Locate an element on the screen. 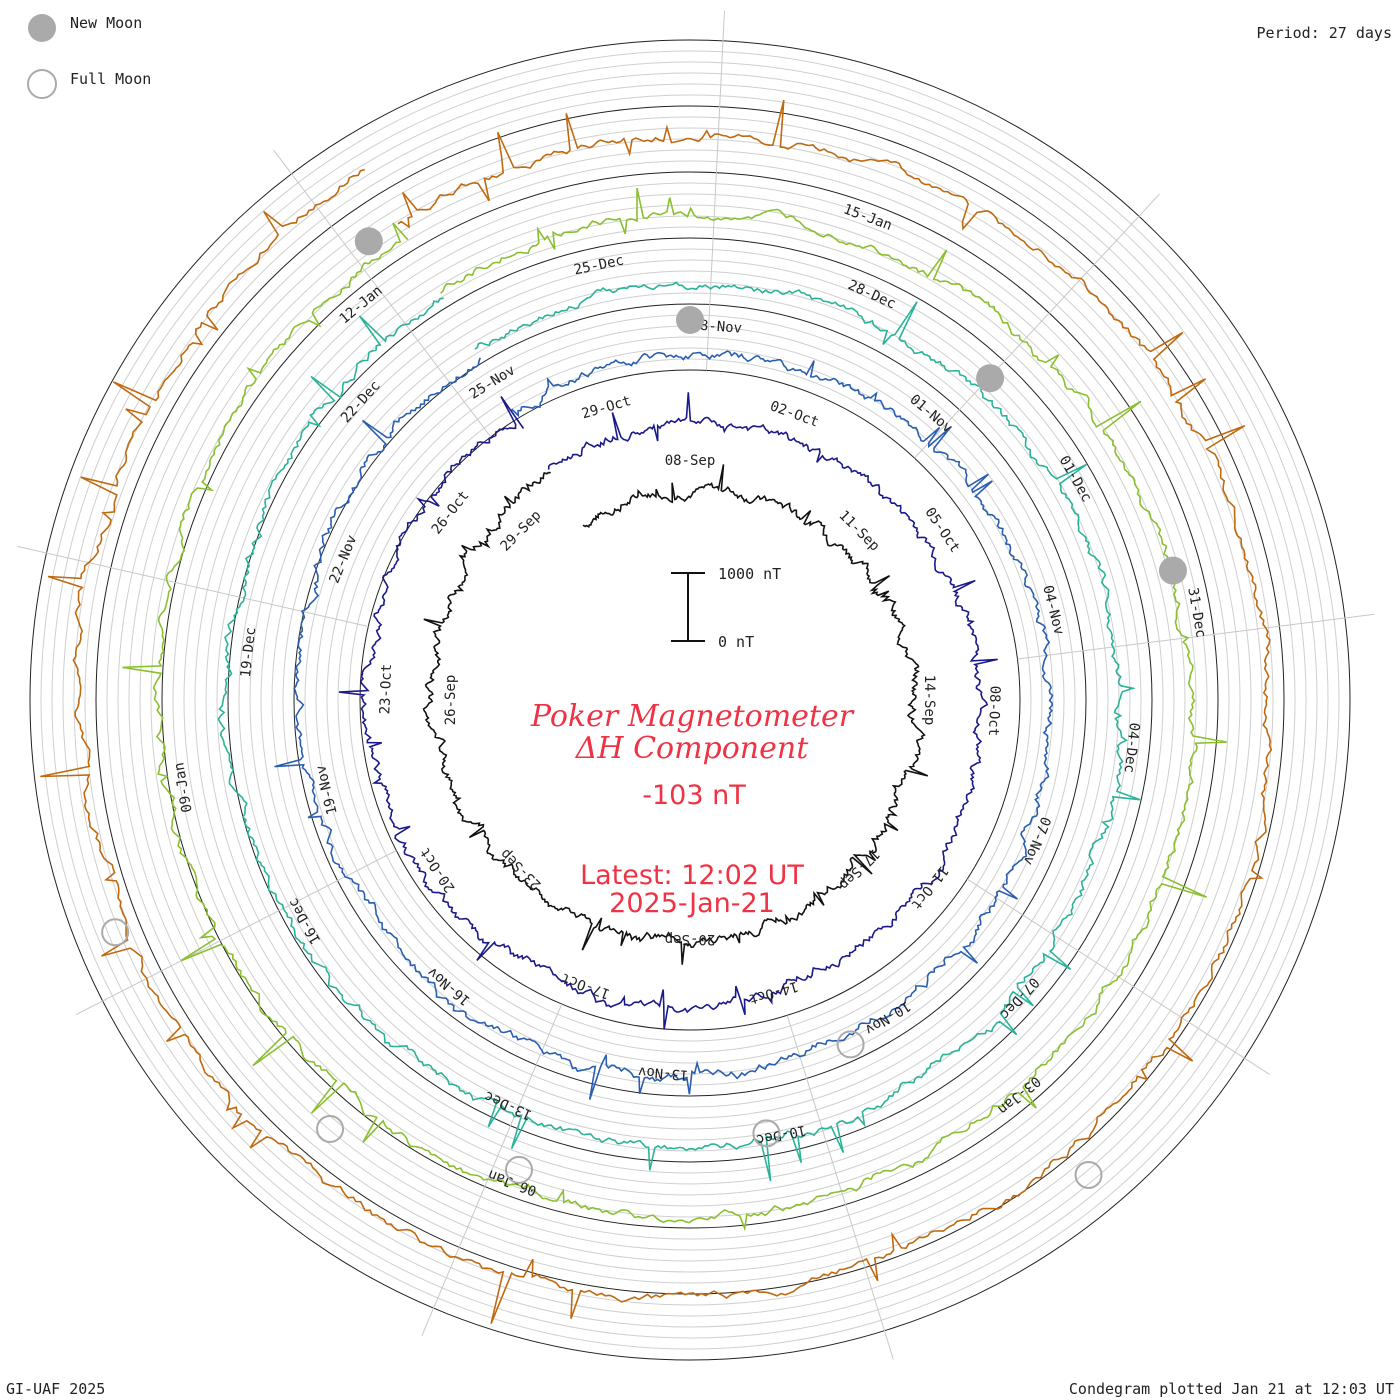 Image resolution: width=1400 pixels, height=1400 pixels. full-moon-icon is located at coordinates (42, 84).